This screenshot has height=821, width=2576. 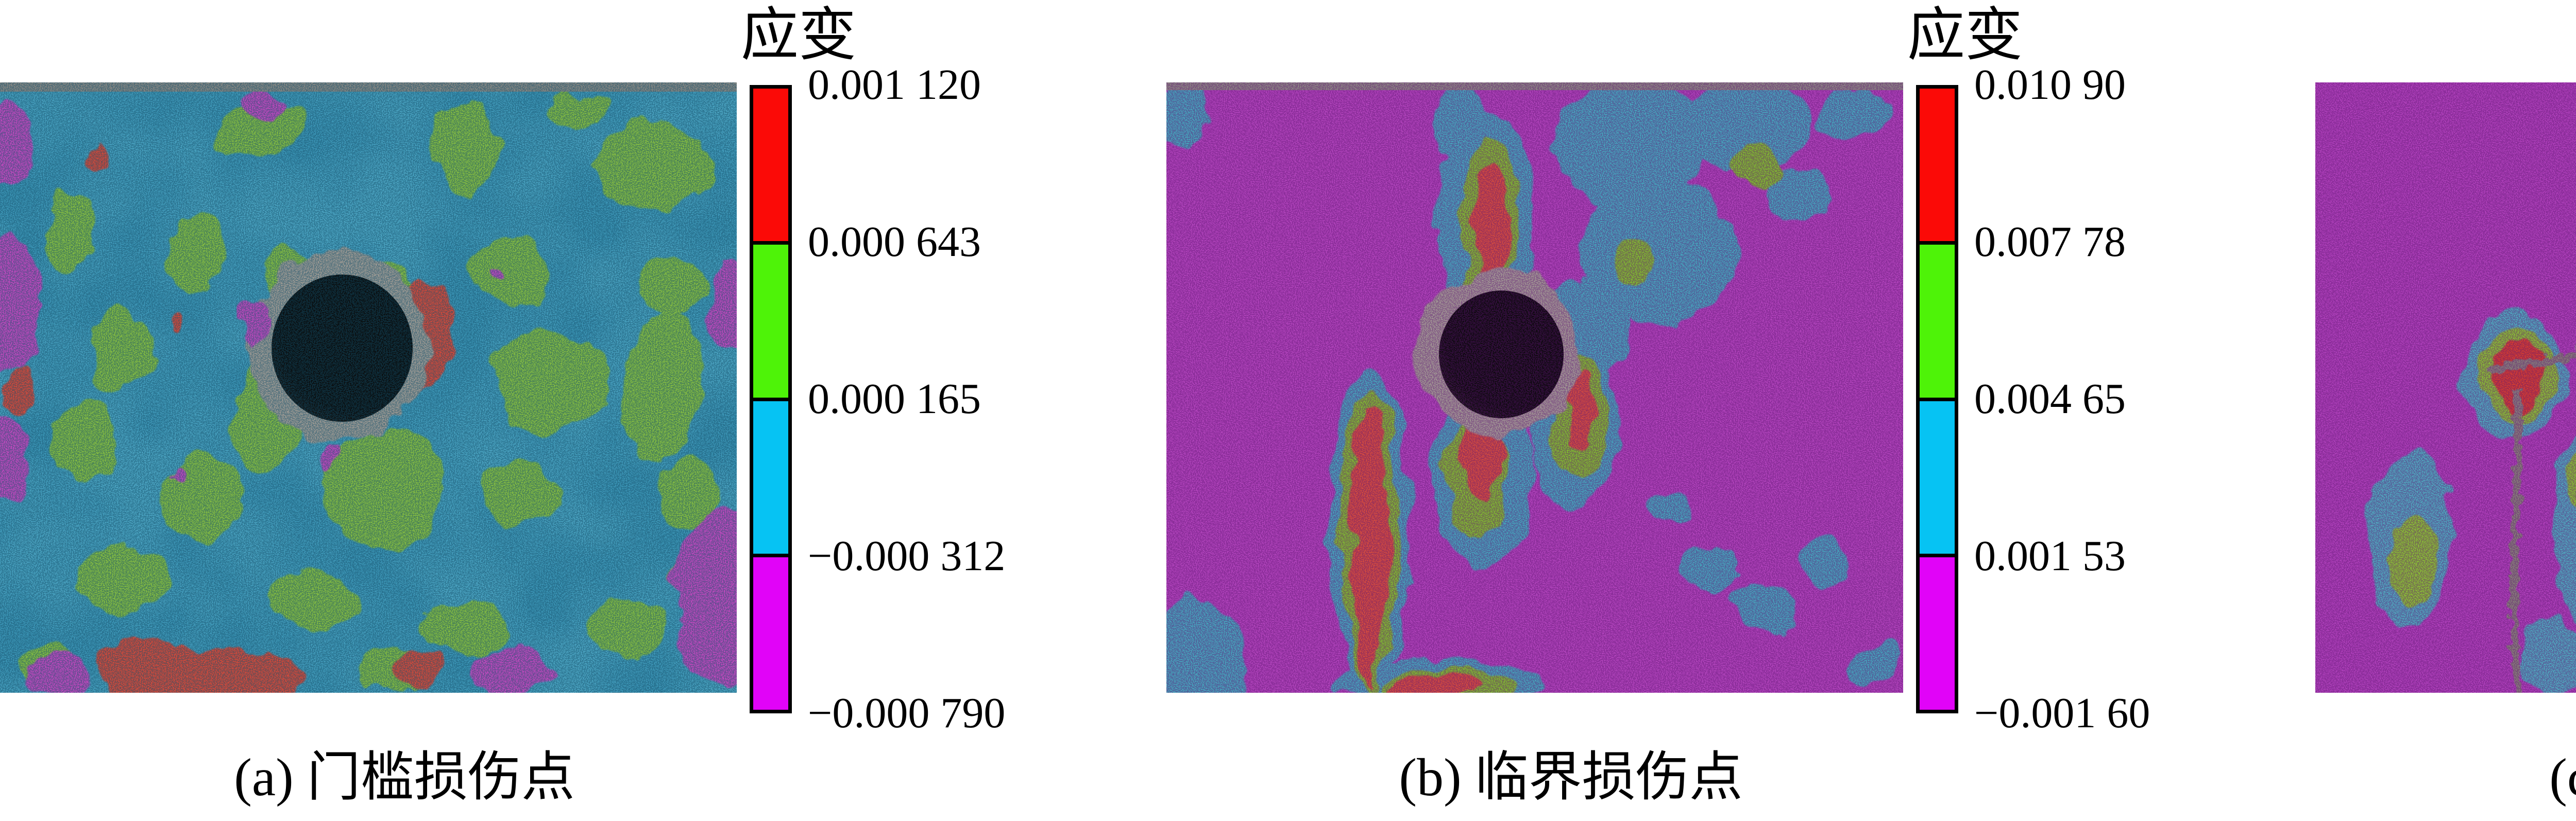 I want to click on colorbar-tick-label: −0.001 60, so click(x=2062, y=713).